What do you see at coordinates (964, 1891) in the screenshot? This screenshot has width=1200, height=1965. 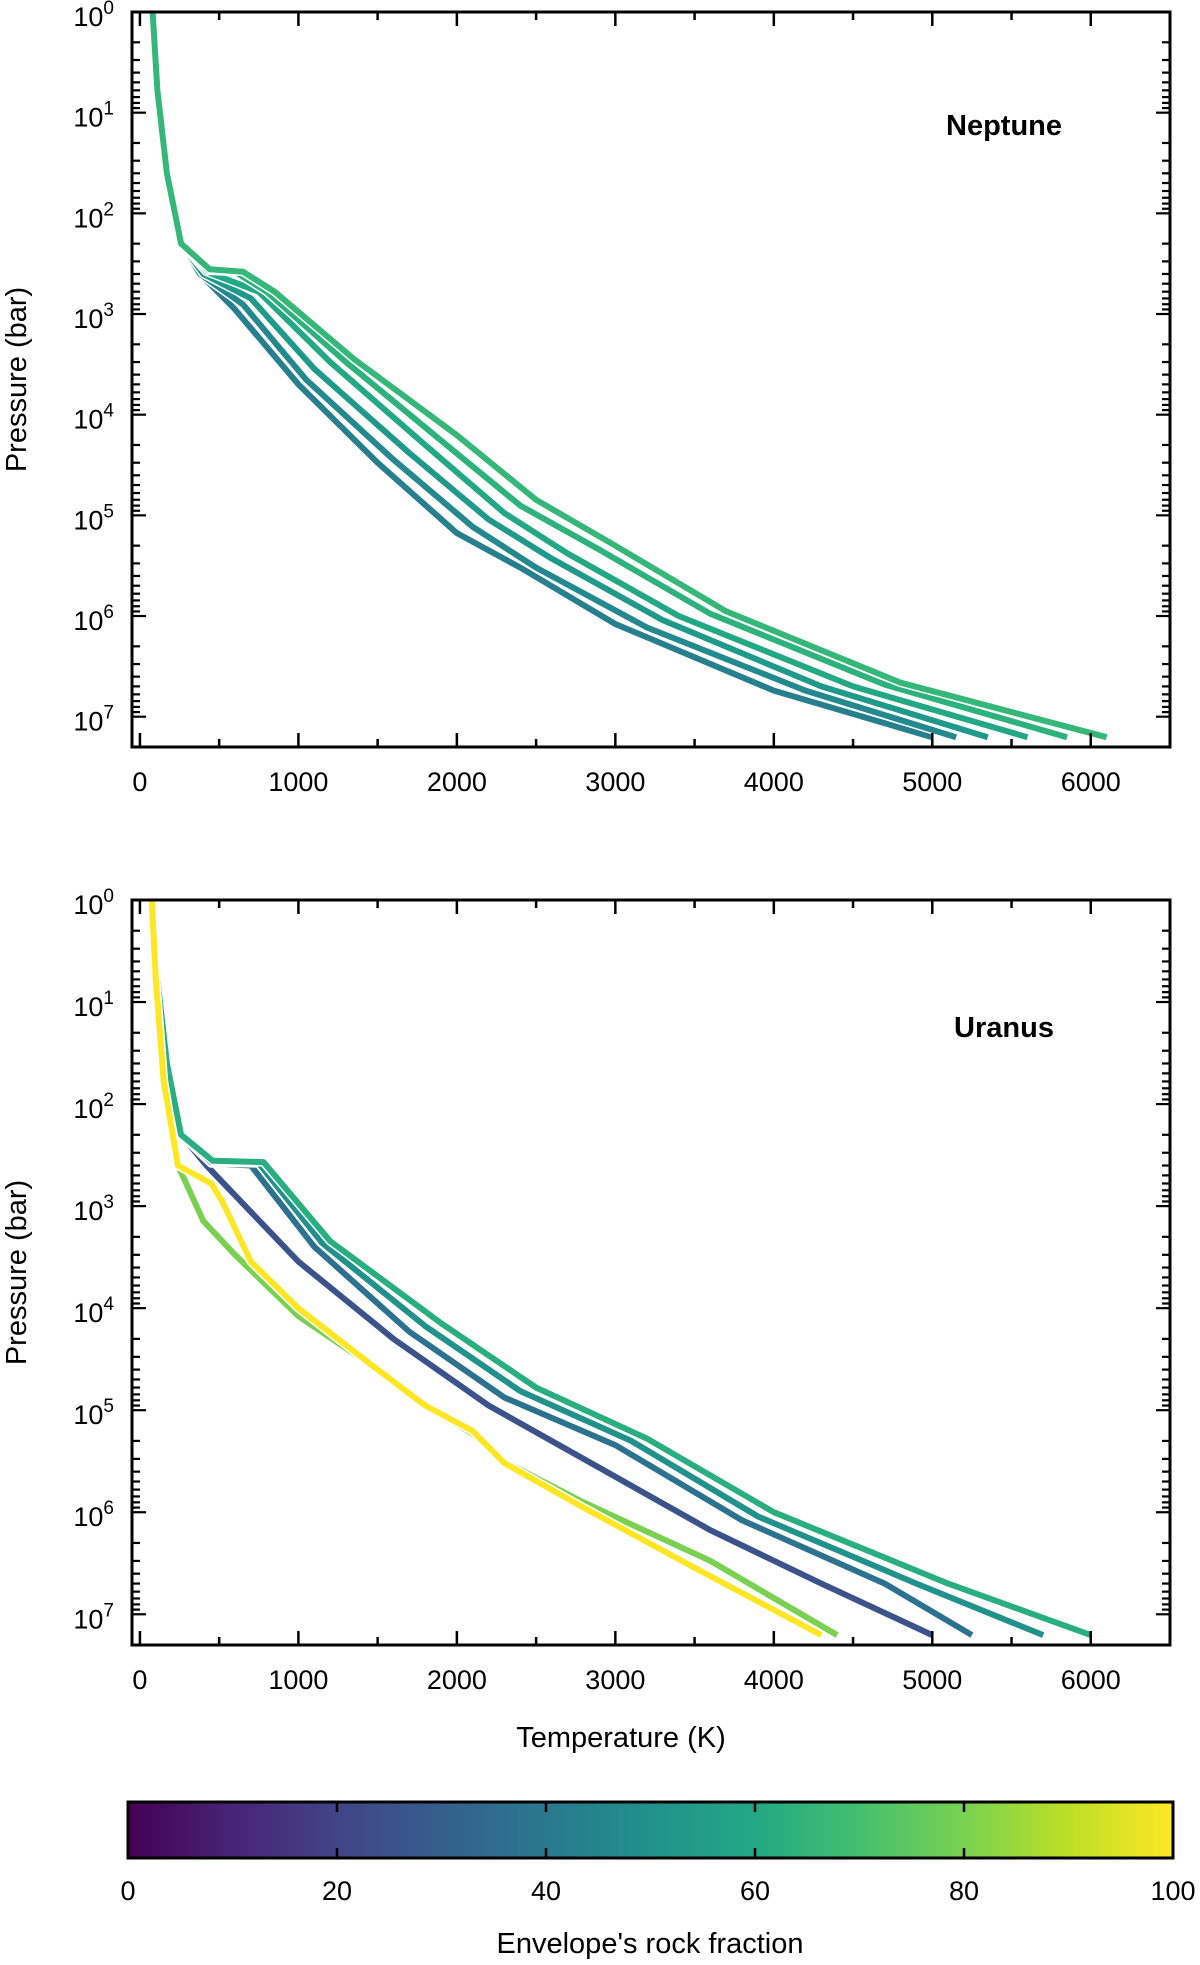 I see `colorbar-tick-label: 80` at bounding box center [964, 1891].